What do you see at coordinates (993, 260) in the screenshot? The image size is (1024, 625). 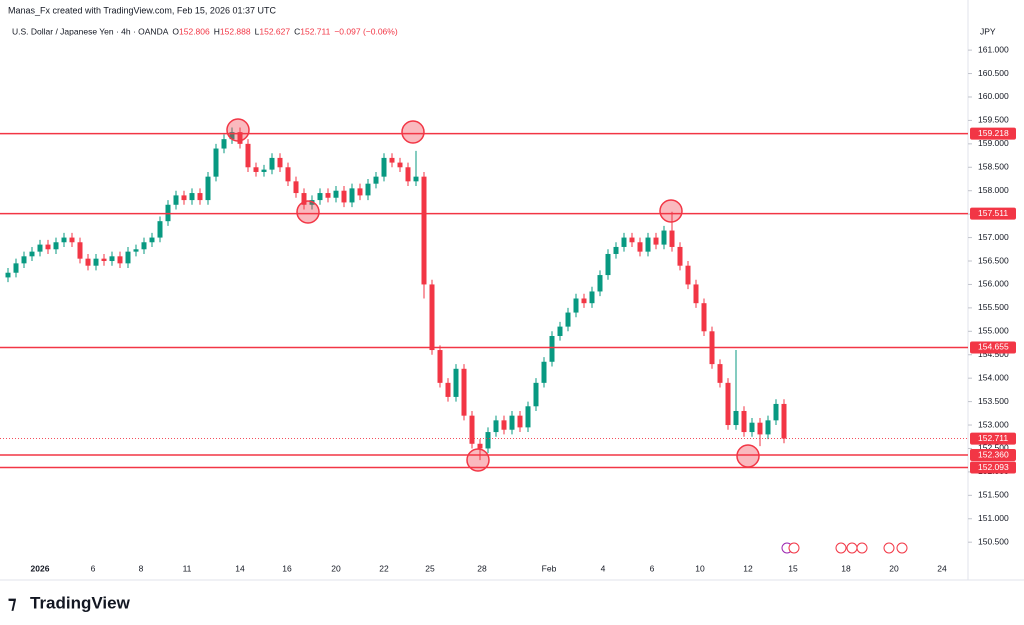 I see `y-tick-label: 156.500` at bounding box center [993, 260].